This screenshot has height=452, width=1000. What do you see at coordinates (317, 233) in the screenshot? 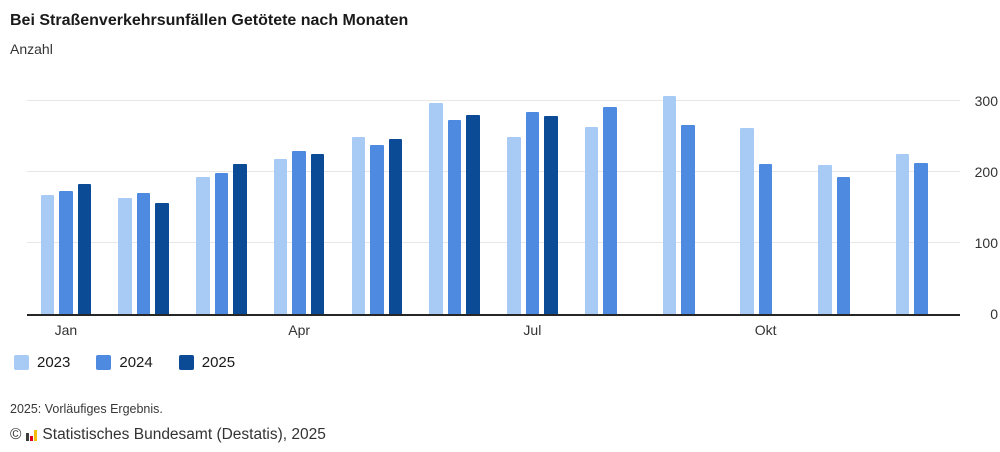
I see `bar-2025-Apr` at bounding box center [317, 233].